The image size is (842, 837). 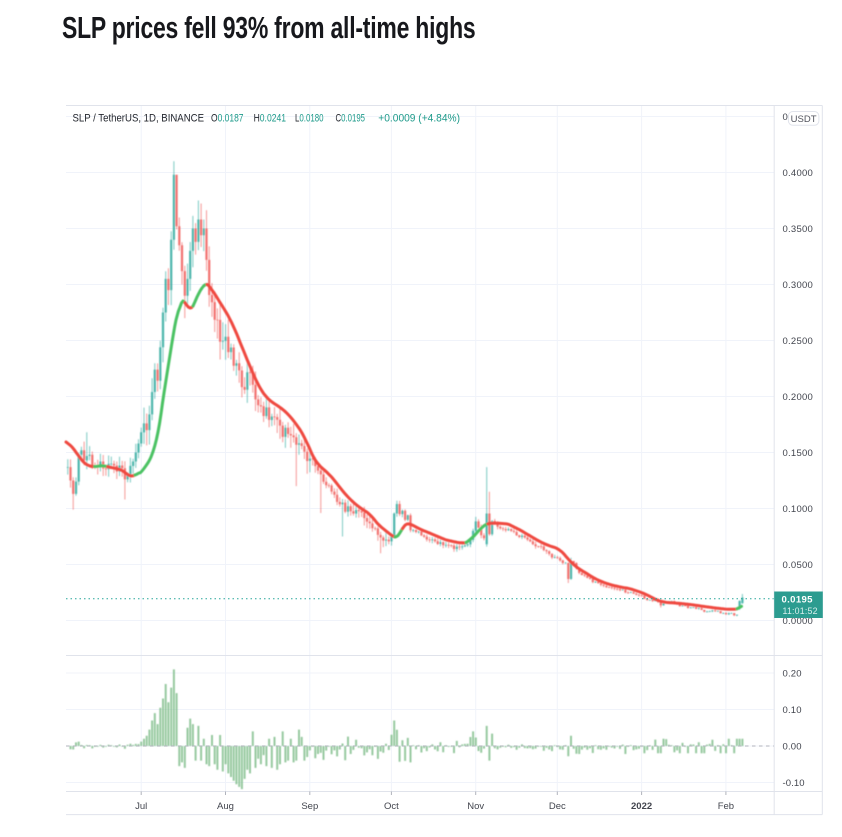 I want to click on svg-text: 0.1500, so click(x=798, y=453).